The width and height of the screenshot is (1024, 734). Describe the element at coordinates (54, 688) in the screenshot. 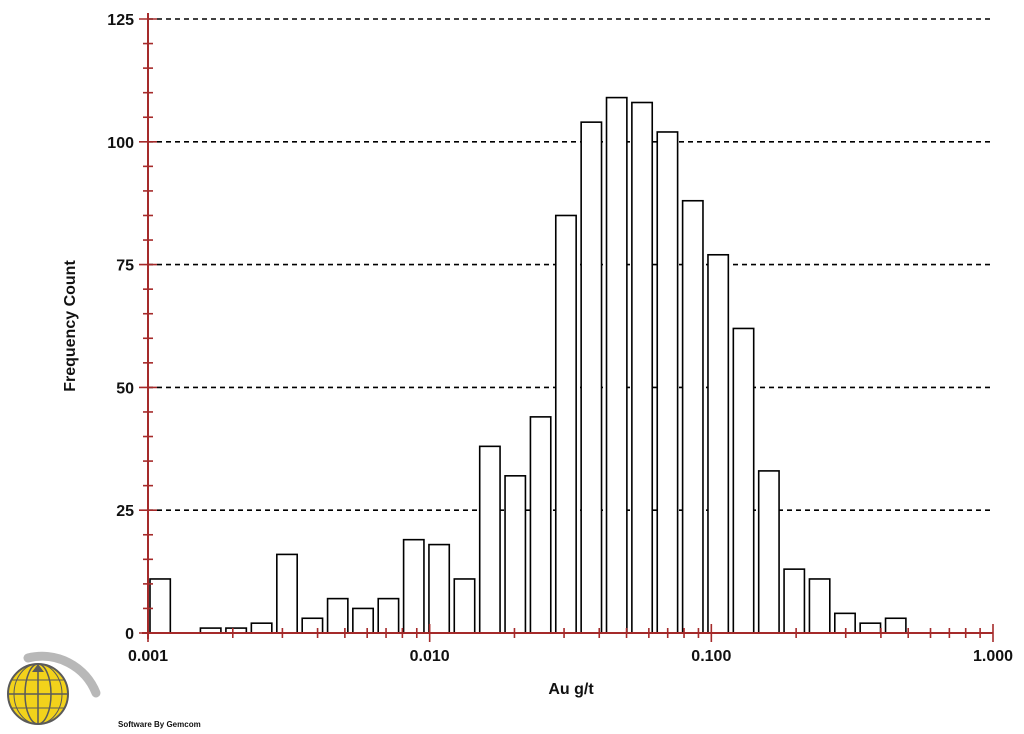

I see `gemcom-globe-logo-icon` at that location.